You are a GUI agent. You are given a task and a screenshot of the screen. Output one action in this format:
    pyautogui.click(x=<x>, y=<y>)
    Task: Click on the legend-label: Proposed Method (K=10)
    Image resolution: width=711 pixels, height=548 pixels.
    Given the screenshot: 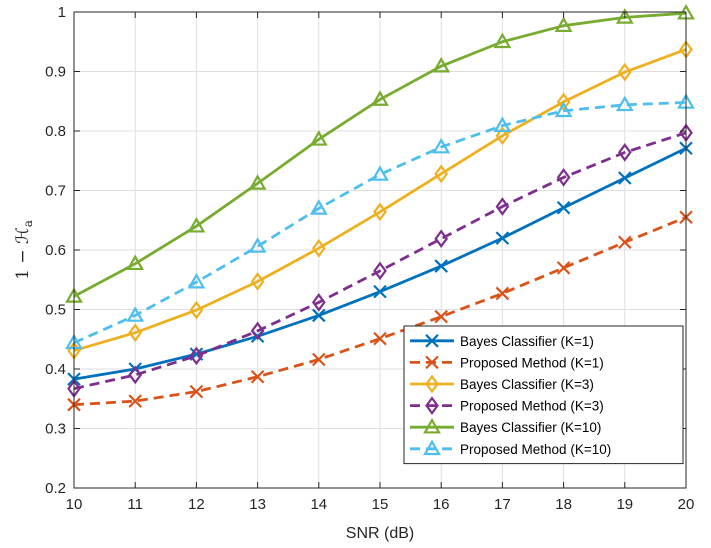 What is the action you would take?
    pyautogui.click(x=535, y=449)
    